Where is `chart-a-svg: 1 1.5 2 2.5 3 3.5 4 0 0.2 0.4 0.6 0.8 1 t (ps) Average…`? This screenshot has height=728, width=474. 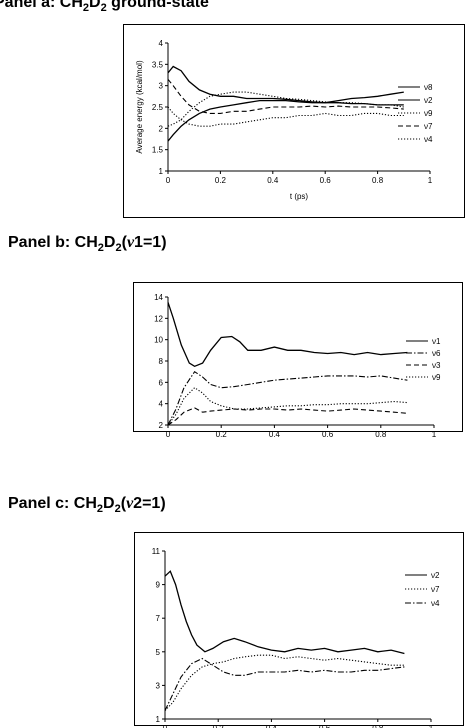
chart-a-svg: 1 1.5 2 2.5 3 3.5 4 0 0.2 0.4 0.6 0.8 1 t (ps) Average… is located at coordinates (284, 120).